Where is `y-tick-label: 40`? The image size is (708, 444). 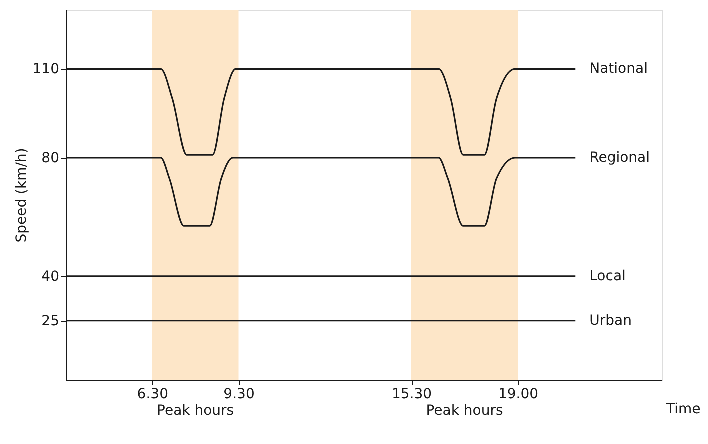 y-tick-label: 40 is located at coordinates (51, 276).